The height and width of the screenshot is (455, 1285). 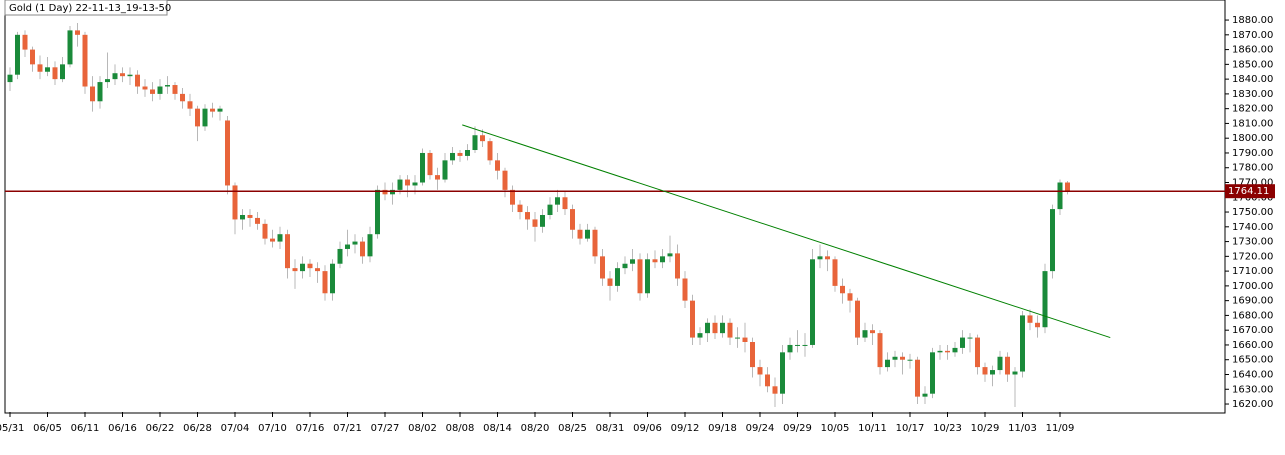 I want to click on y-tick-label: 1810.00, so click(x=1252, y=123).